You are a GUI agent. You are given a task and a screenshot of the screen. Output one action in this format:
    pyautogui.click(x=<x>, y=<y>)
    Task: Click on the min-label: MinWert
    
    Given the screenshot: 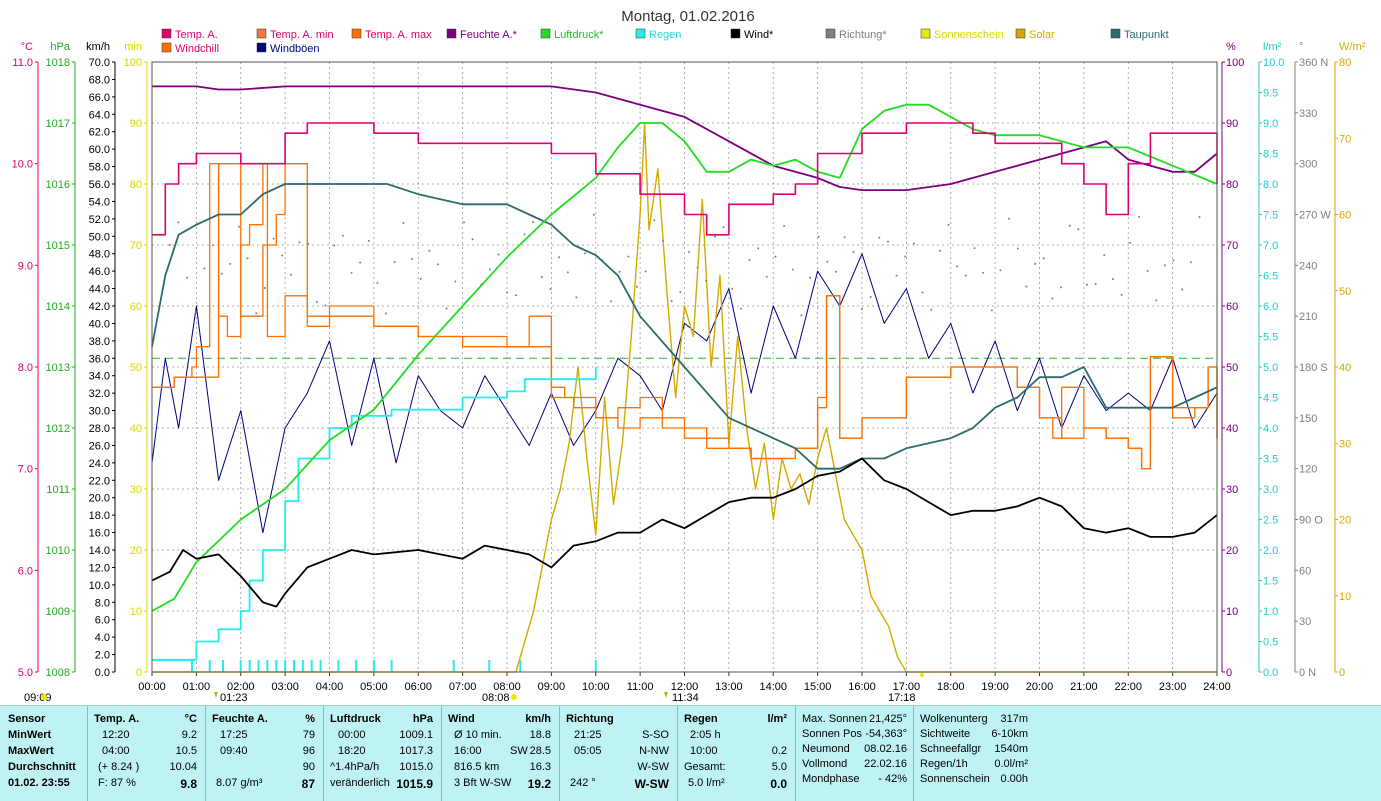 What is the action you would take?
    pyautogui.click(x=30, y=735)
    